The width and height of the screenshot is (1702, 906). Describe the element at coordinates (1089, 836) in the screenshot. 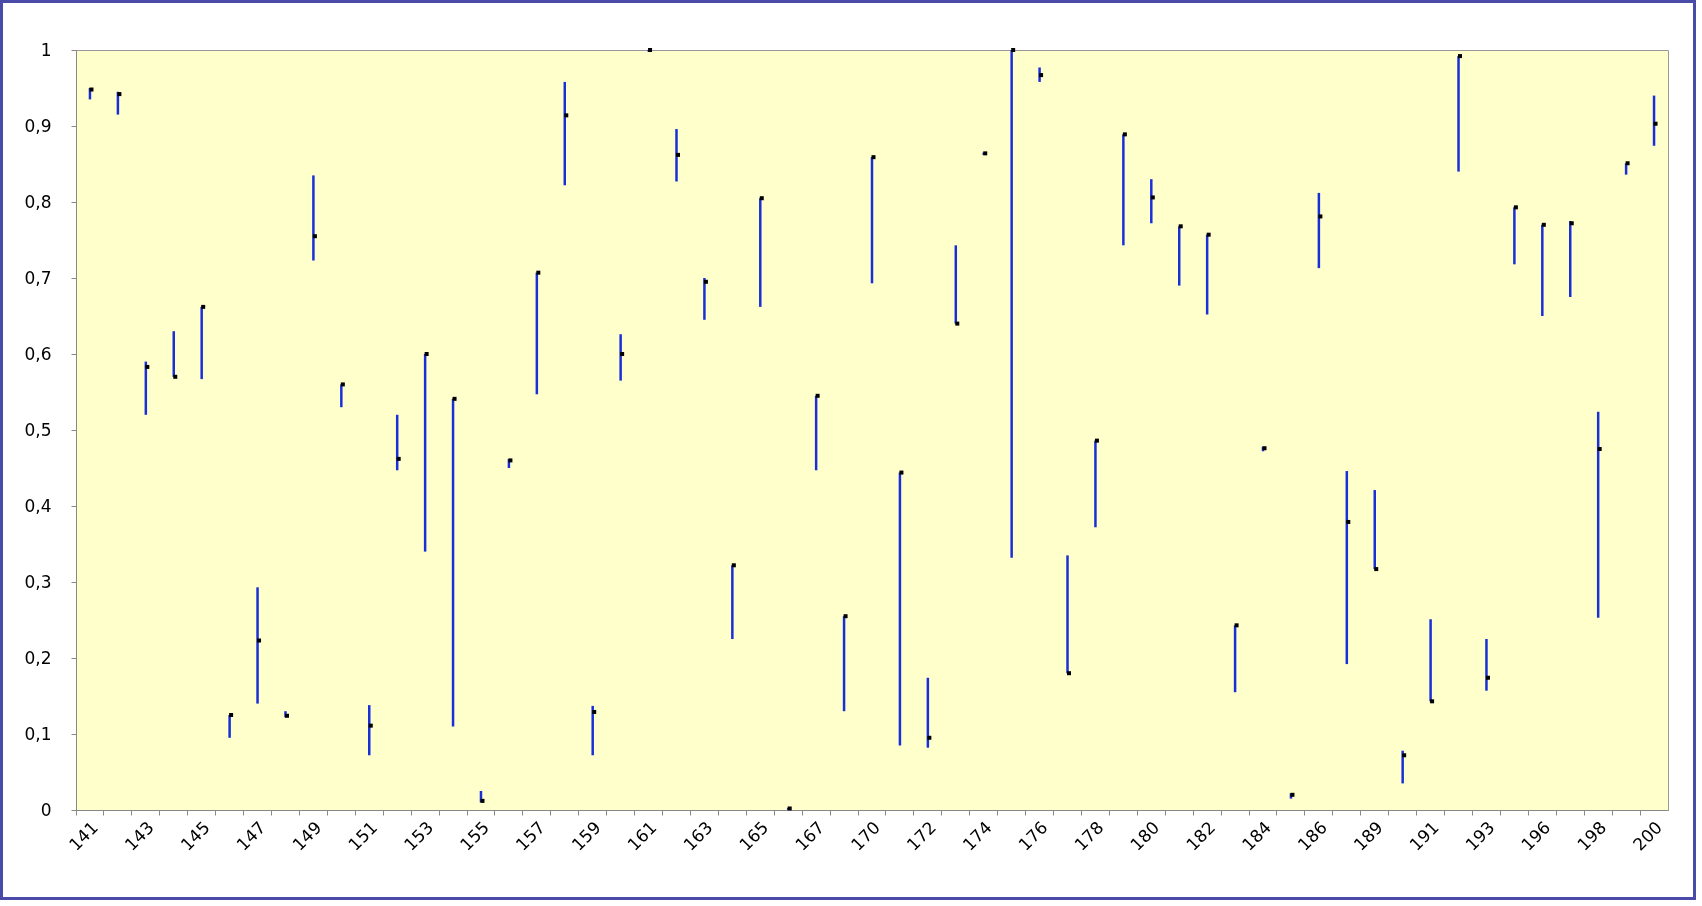

I see `x-tick-label: 178` at that location.